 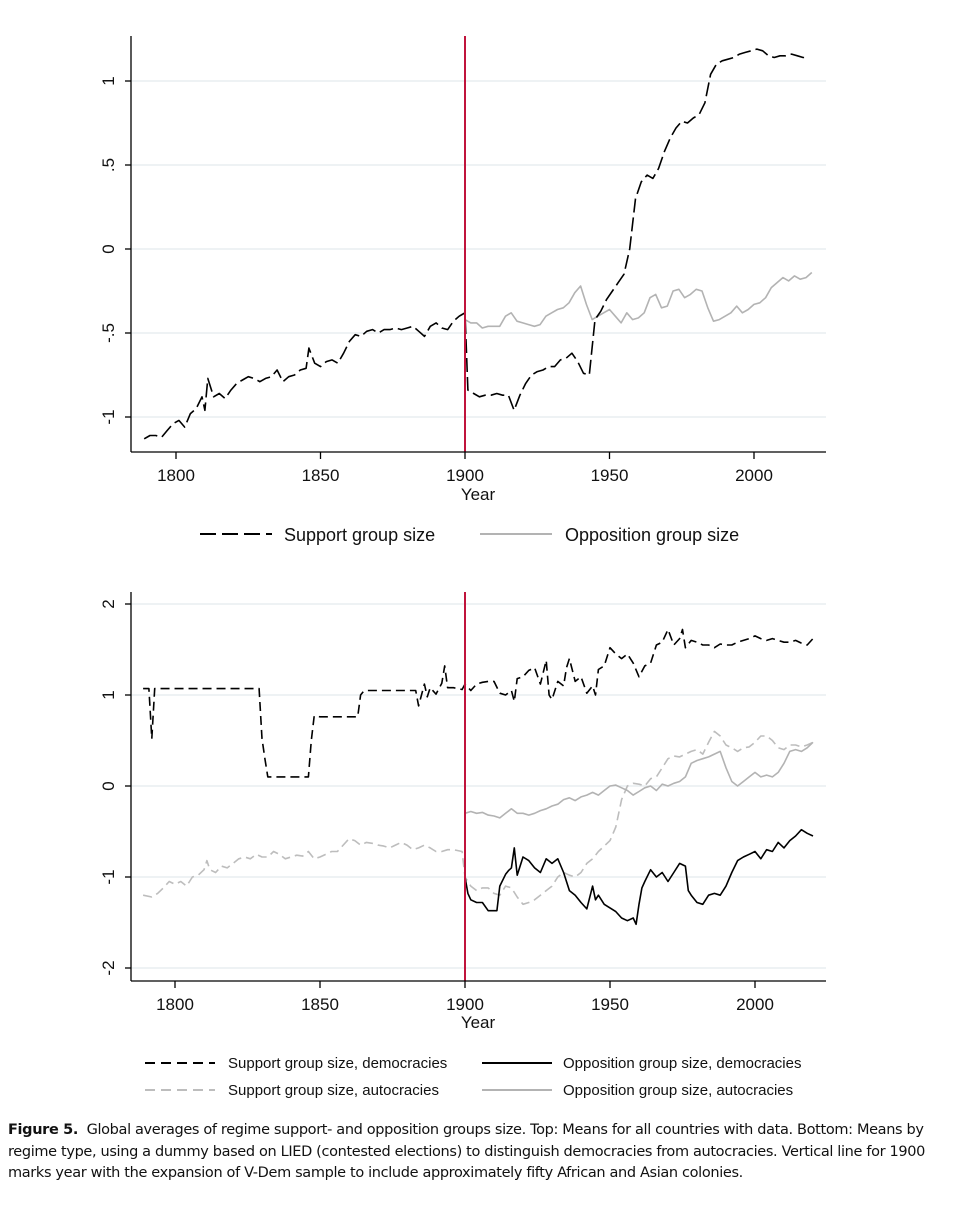 What do you see at coordinates (108, 876) in the screenshot?
I see `bot-y-tick-label: -1` at bounding box center [108, 876].